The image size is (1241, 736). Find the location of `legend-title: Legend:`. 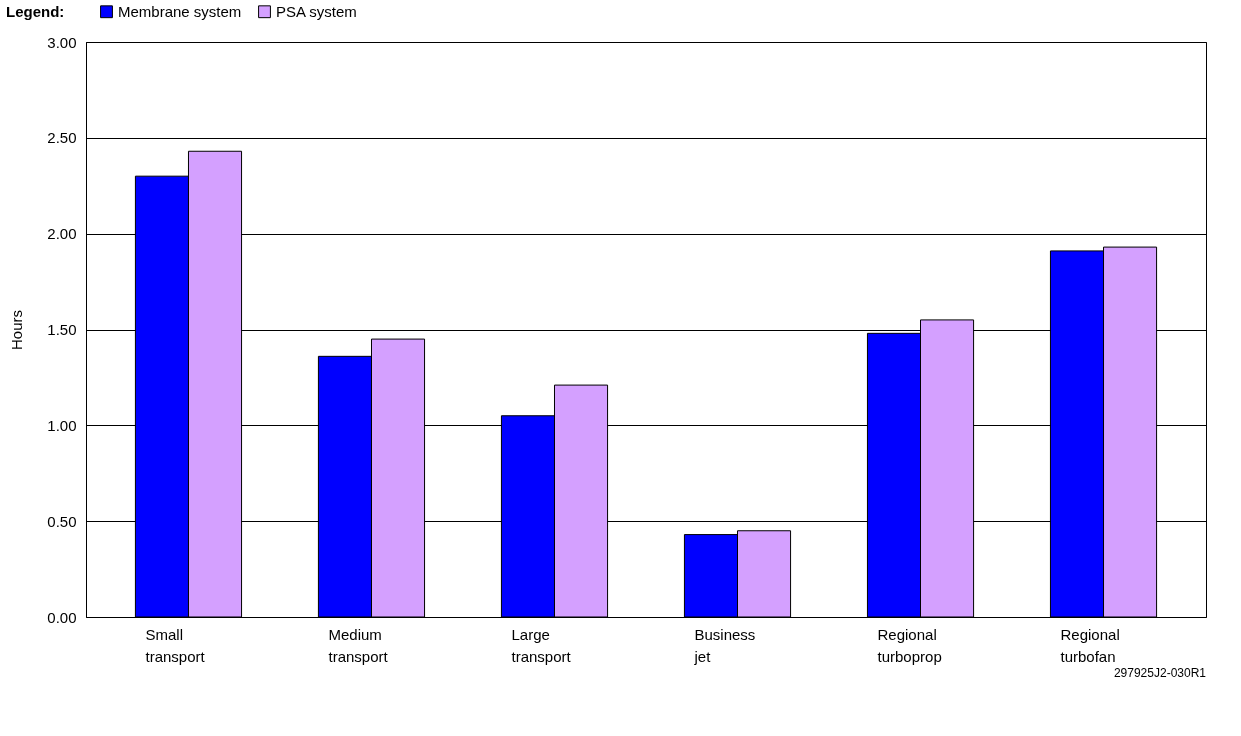

legend-title: Legend: is located at coordinates (35, 11).